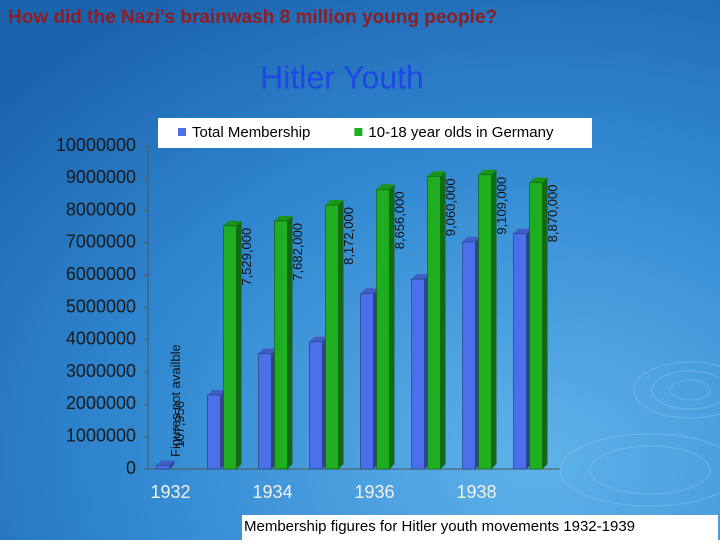 Image resolution: width=720 pixels, height=545 pixels. I want to click on y-tick-label: 3000000, so click(101, 371).